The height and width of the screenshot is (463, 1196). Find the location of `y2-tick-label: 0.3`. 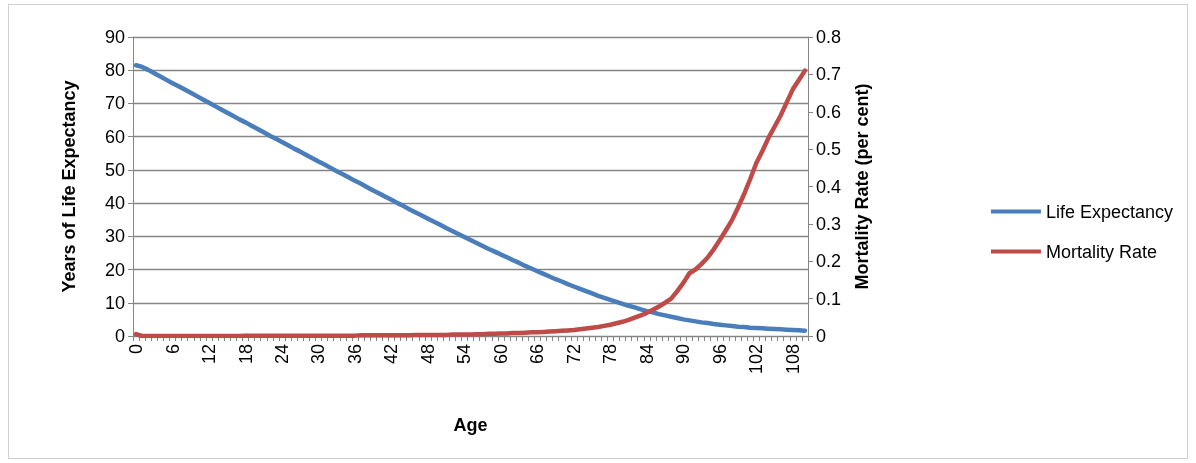

y2-tick-label: 0.3 is located at coordinates (829, 223).